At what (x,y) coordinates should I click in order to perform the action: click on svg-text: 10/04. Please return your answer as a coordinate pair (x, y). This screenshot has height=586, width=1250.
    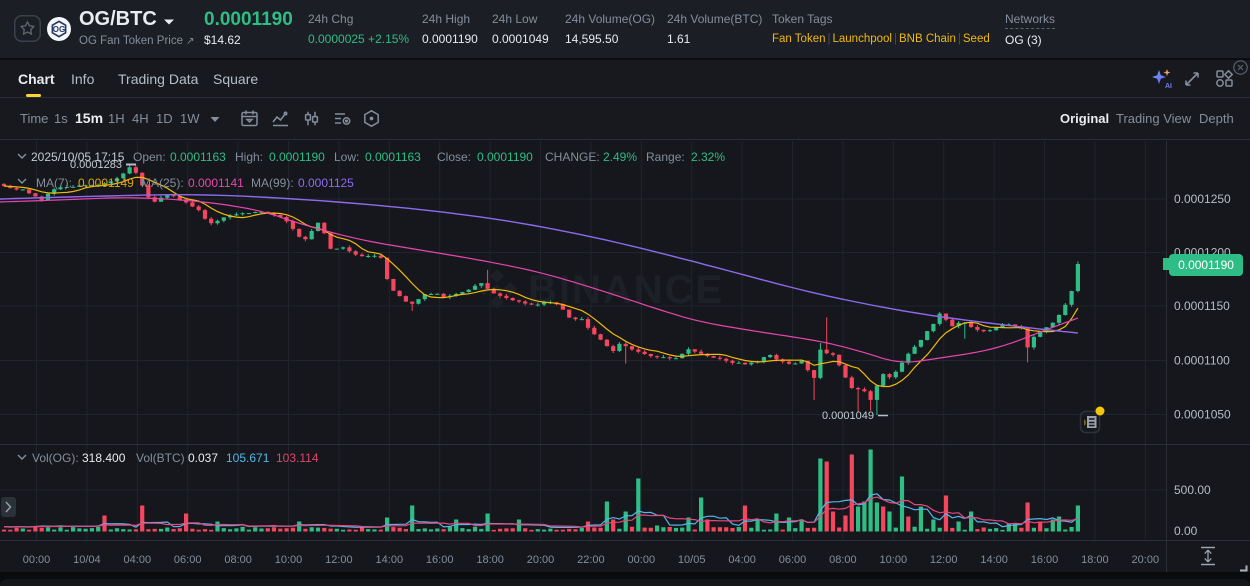
    Looking at the image, I should click on (87, 560).